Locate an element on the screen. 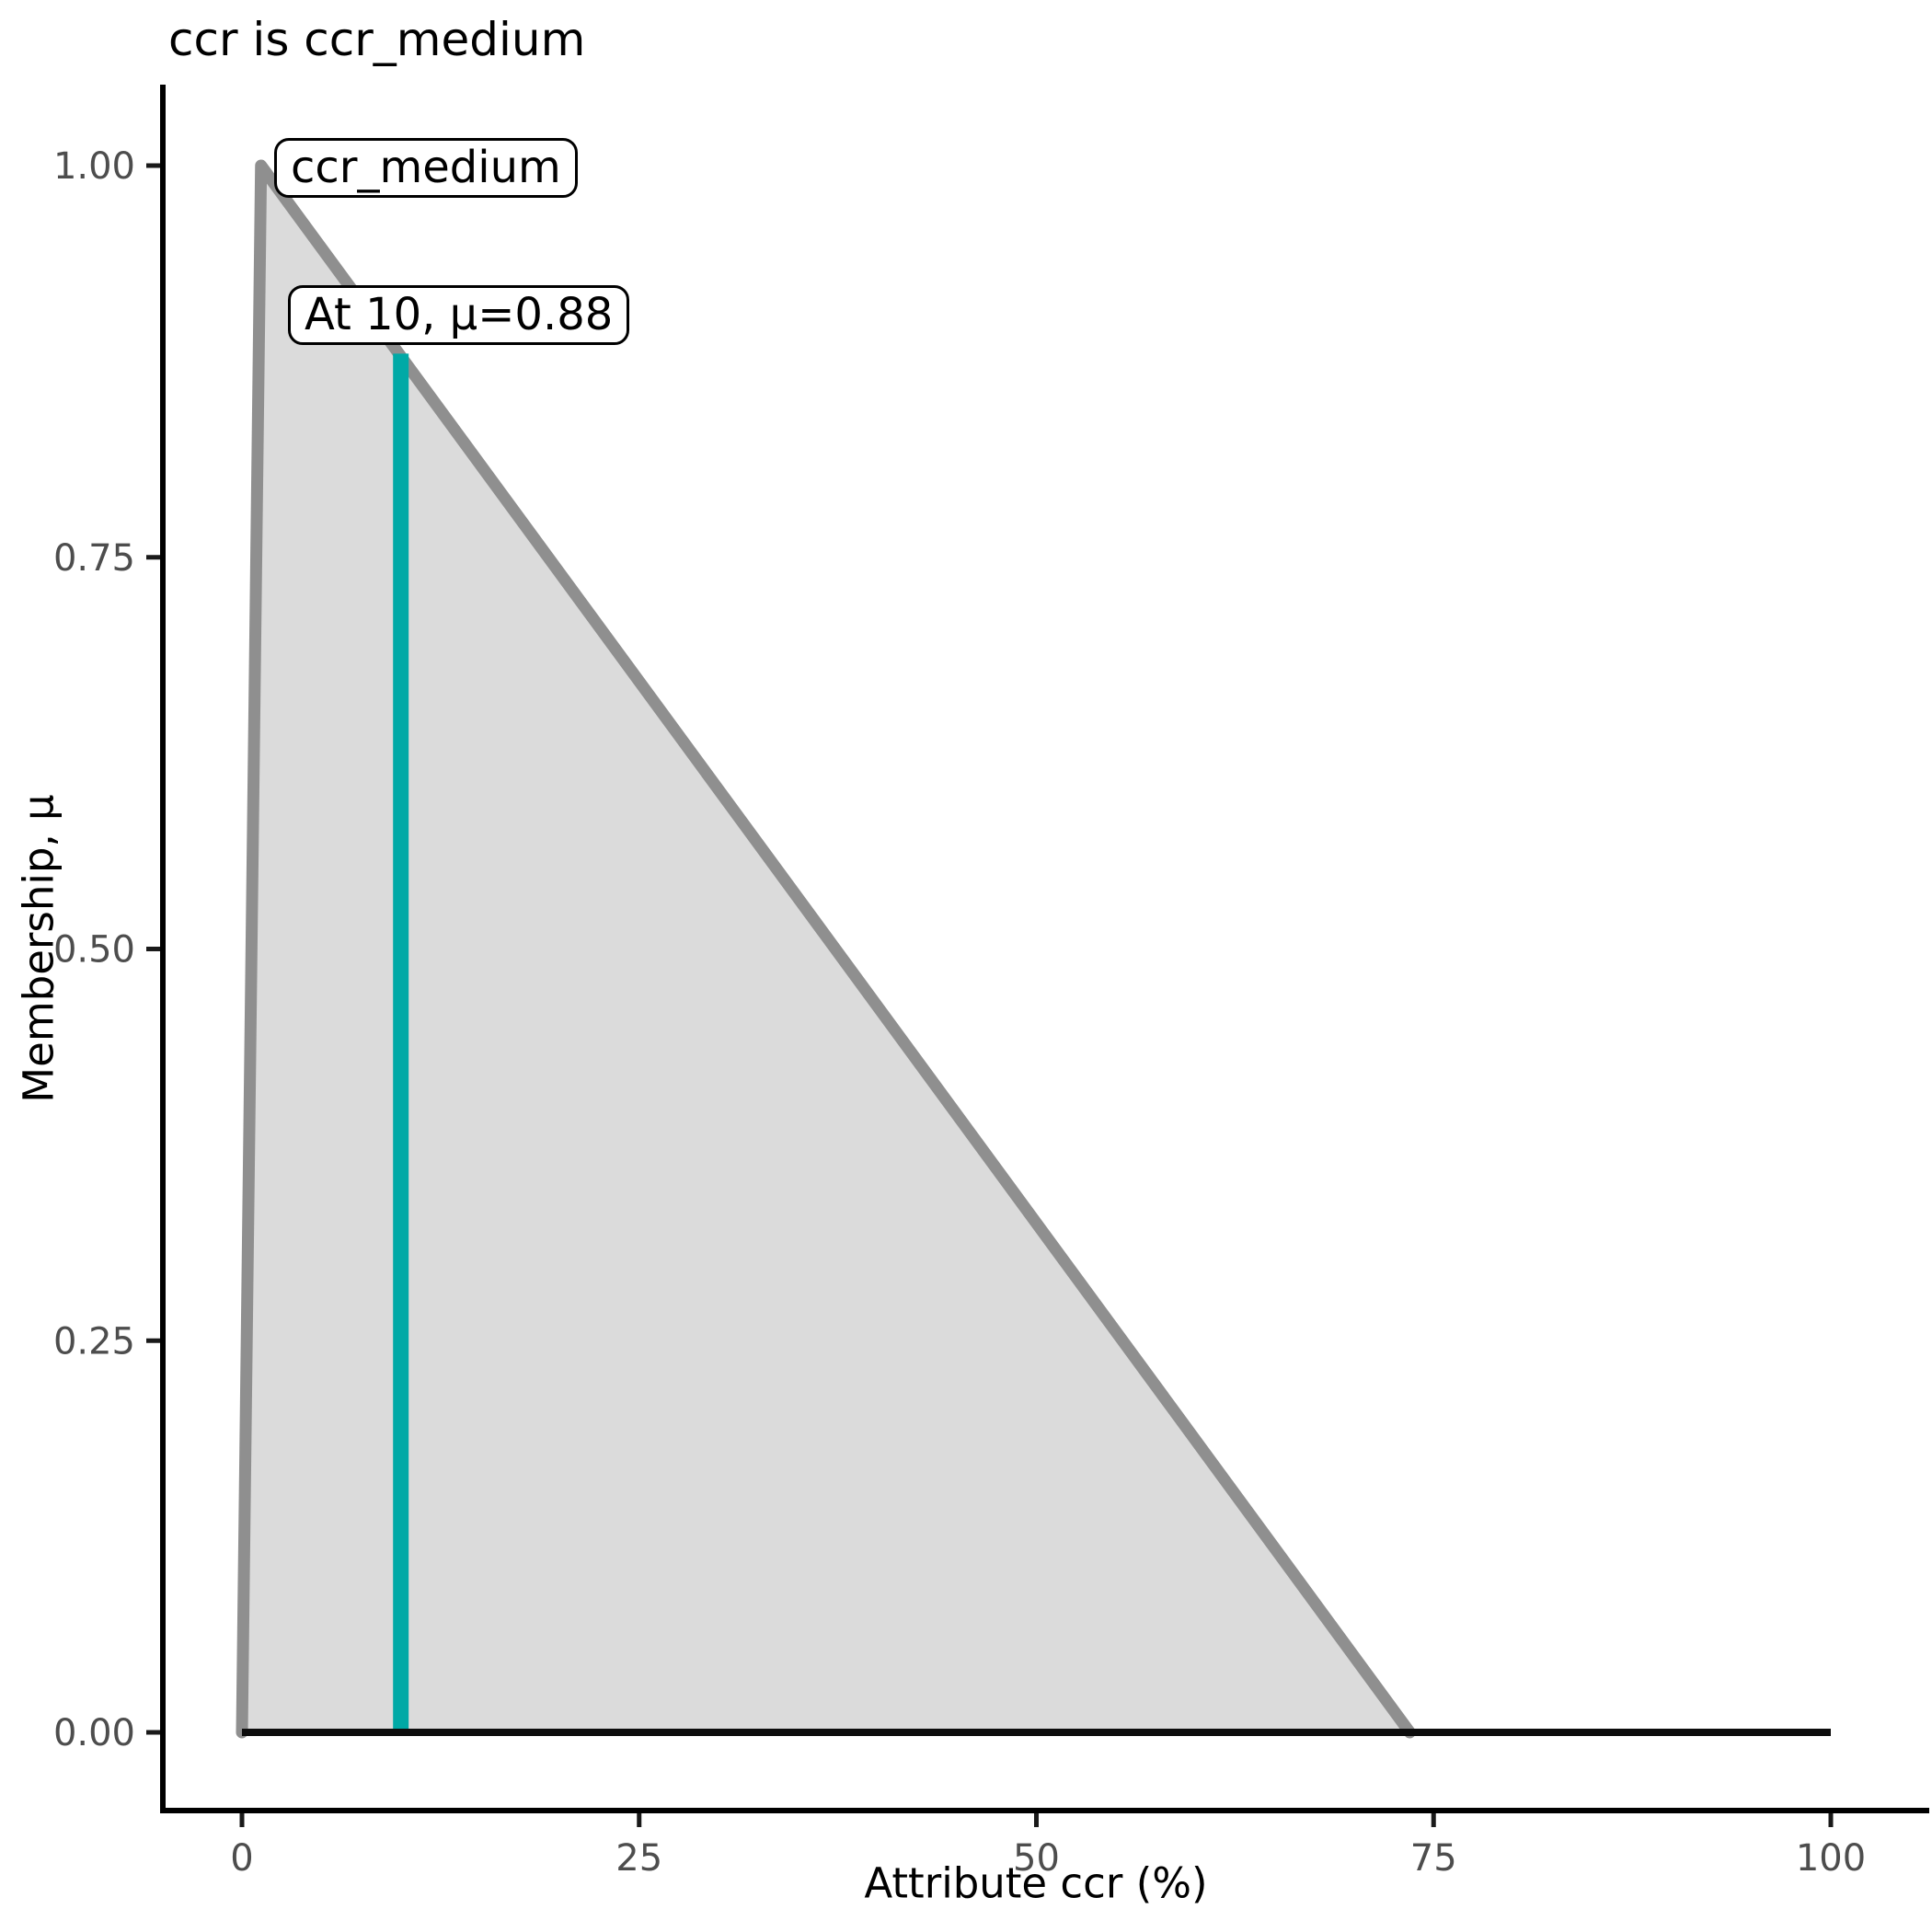 The image size is (1932, 1932). evaluation-value-label: At 10, μ=0.88 is located at coordinates (459, 315).